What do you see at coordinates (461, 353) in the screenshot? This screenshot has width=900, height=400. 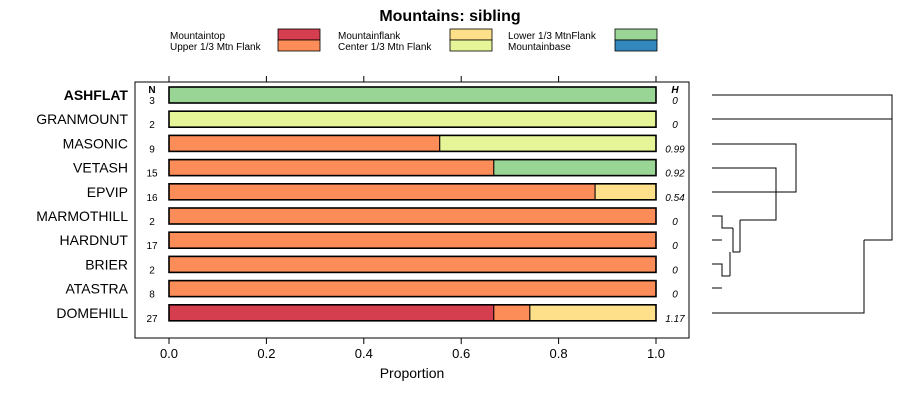 I see `x-tick-label: 0.6` at bounding box center [461, 353].